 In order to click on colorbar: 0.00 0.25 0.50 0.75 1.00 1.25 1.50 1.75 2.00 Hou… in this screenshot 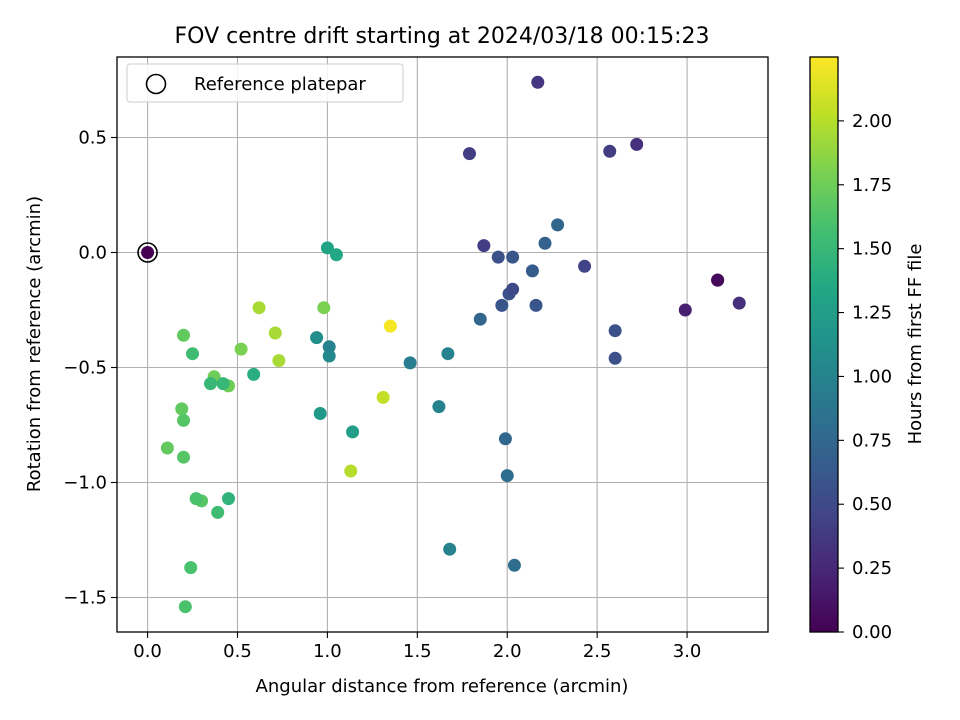, I will do `click(867, 349)`.